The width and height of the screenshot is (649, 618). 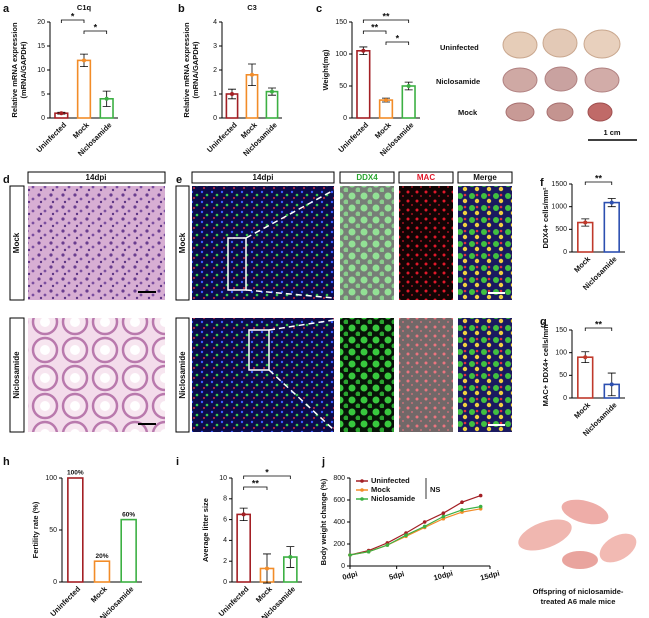 I want to click on x-tick-label: 15dpi, so click(x=489, y=576).